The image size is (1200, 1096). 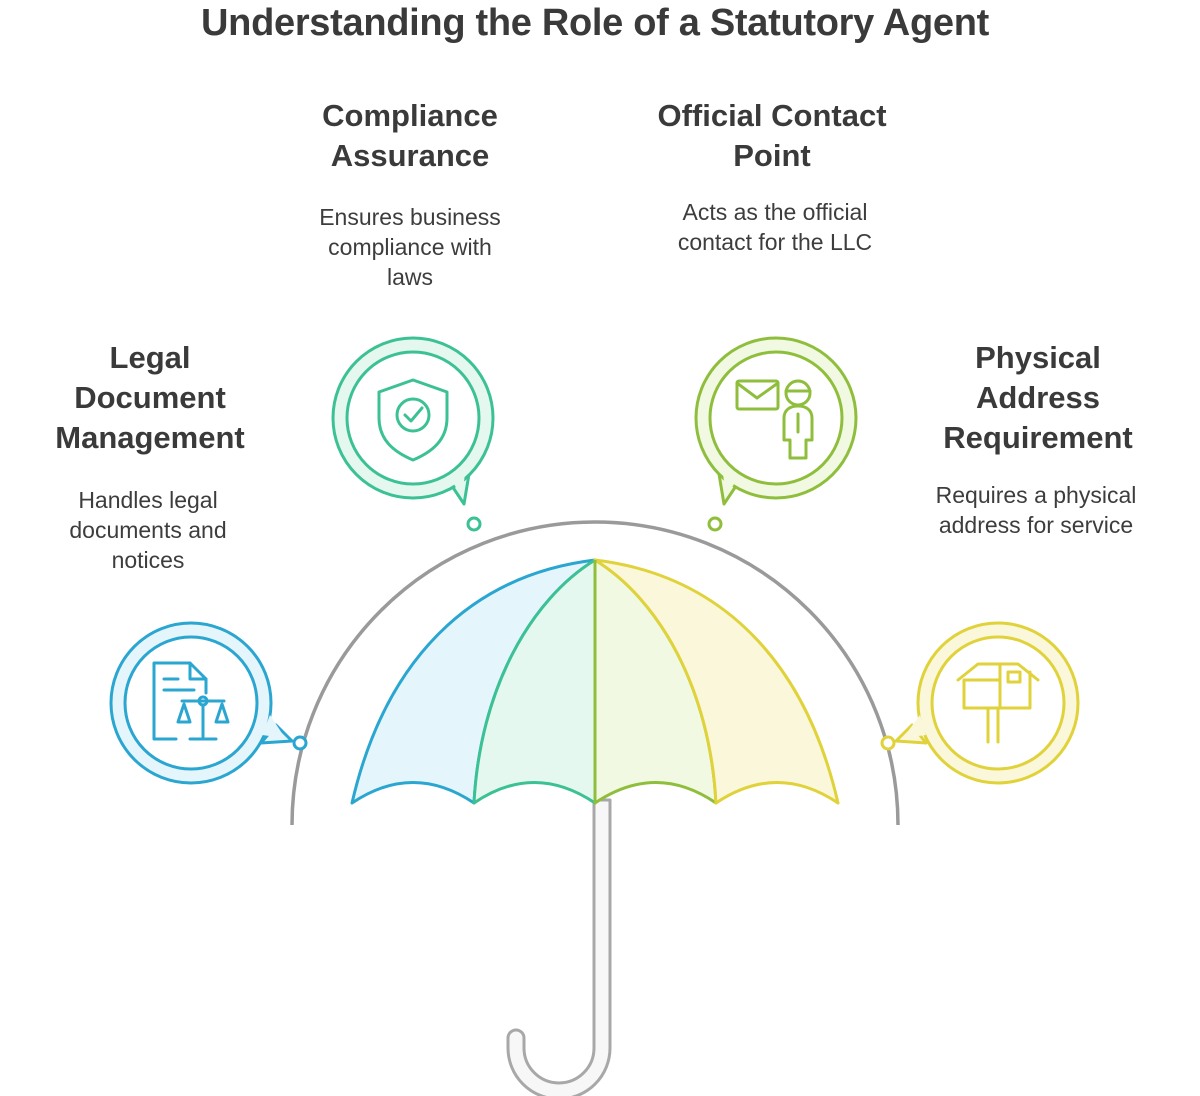 I want to click on bubble-compliance-assurance, so click(x=413, y=434).